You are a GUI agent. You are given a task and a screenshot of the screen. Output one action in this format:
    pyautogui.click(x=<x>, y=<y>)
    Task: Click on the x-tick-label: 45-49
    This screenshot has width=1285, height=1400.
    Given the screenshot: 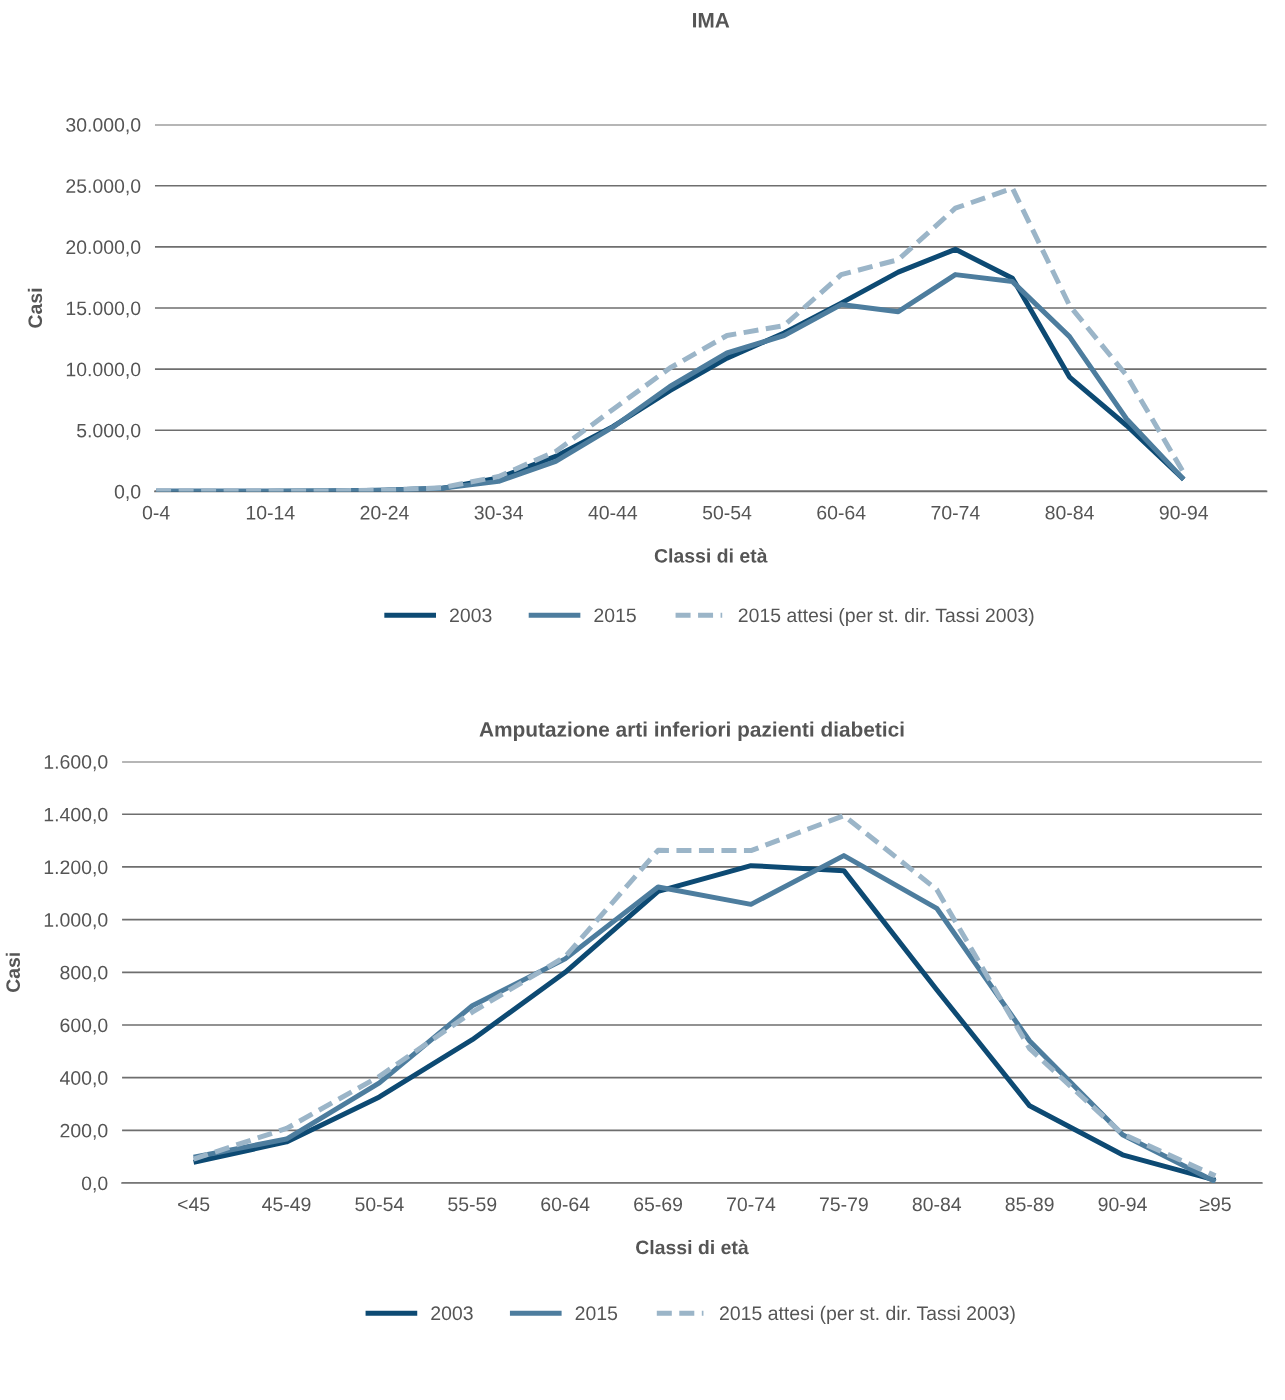 What is the action you would take?
    pyautogui.click(x=286, y=1204)
    